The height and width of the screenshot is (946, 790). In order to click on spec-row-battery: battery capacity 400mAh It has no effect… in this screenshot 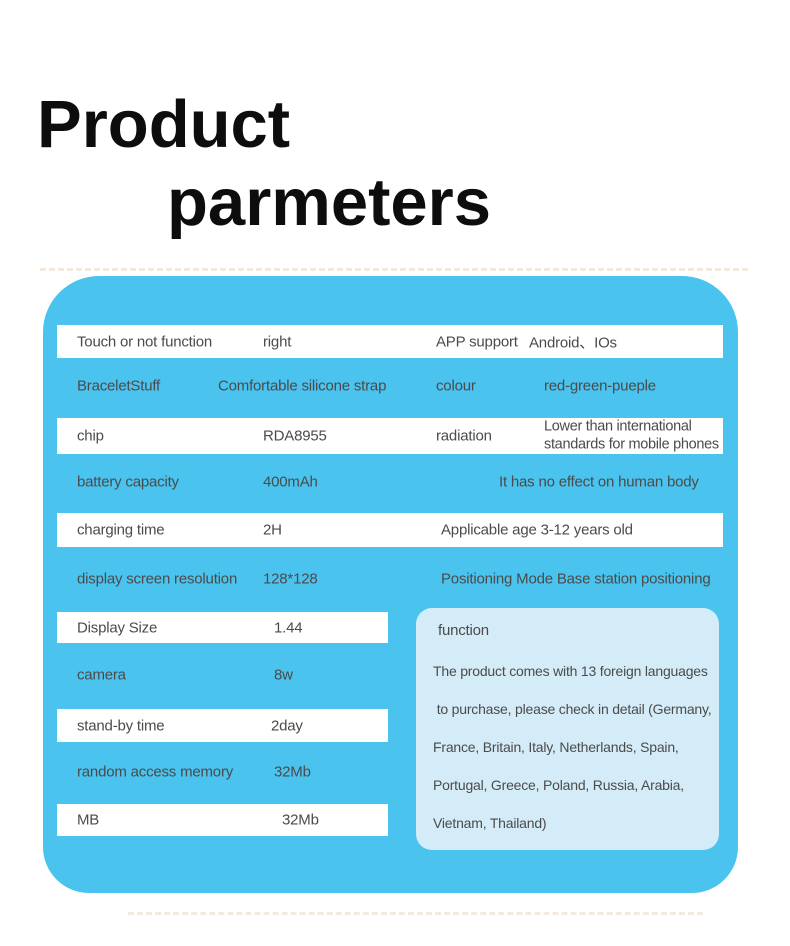, I will do `click(390, 482)`.